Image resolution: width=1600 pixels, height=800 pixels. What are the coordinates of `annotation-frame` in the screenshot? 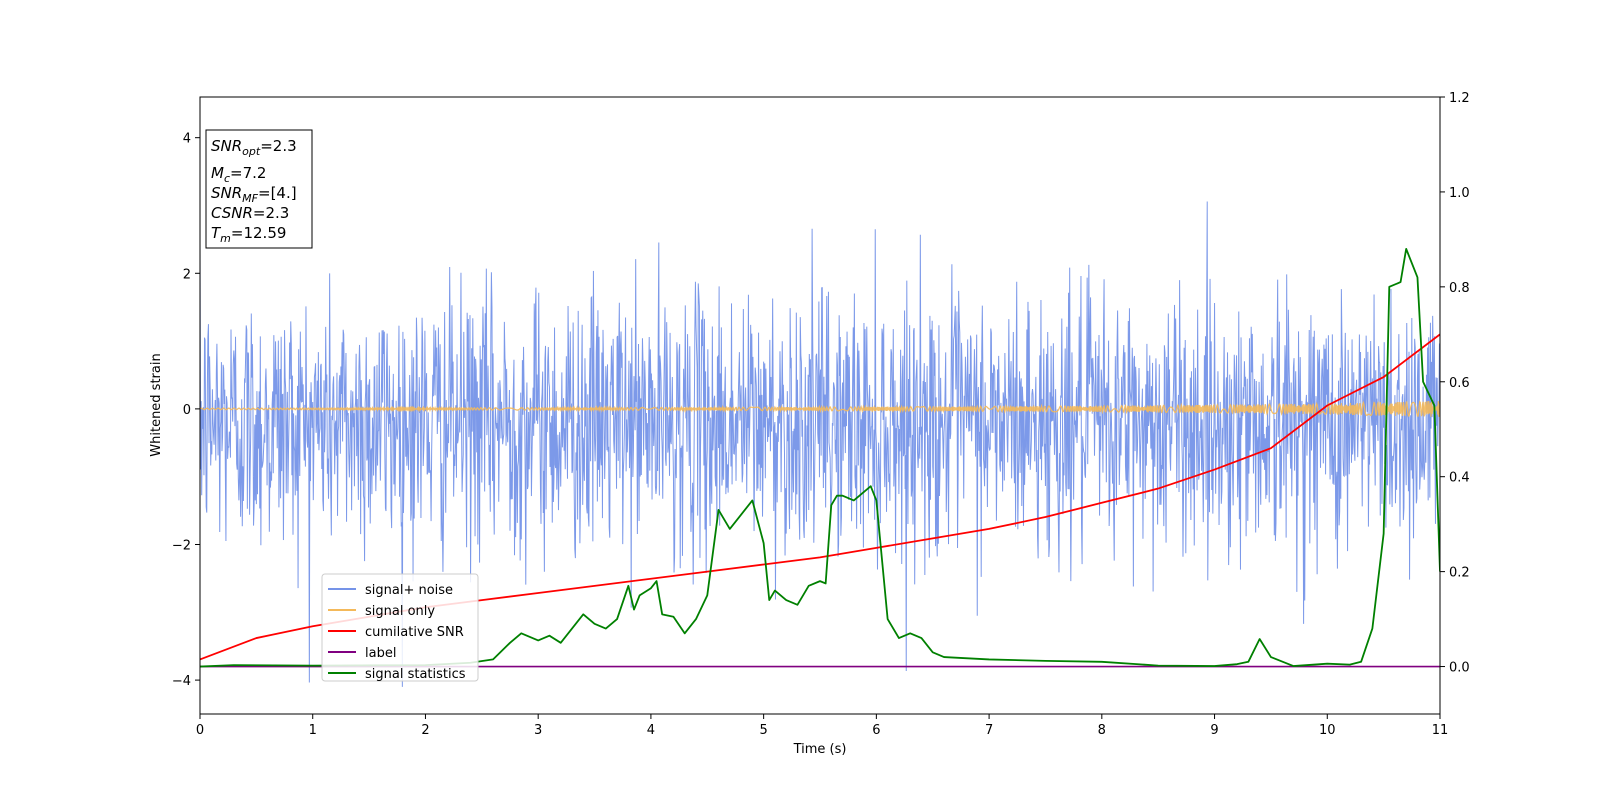 It's located at (259, 189).